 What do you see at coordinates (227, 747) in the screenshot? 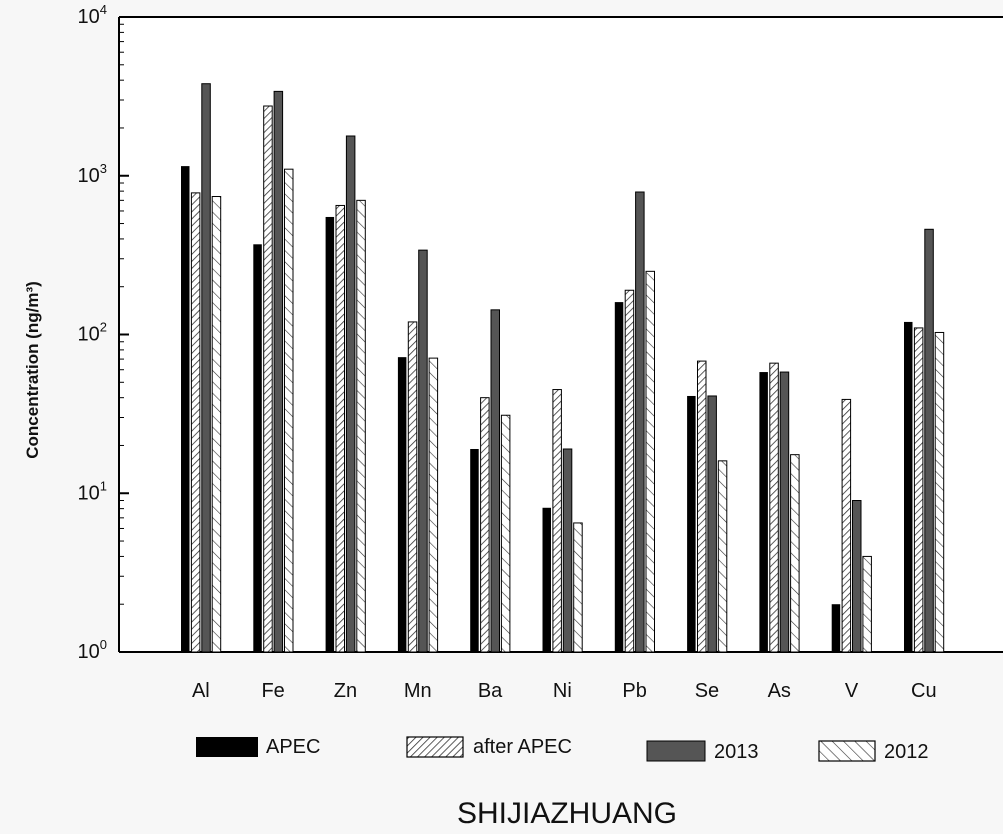
I see `legend-swatch-apec` at bounding box center [227, 747].